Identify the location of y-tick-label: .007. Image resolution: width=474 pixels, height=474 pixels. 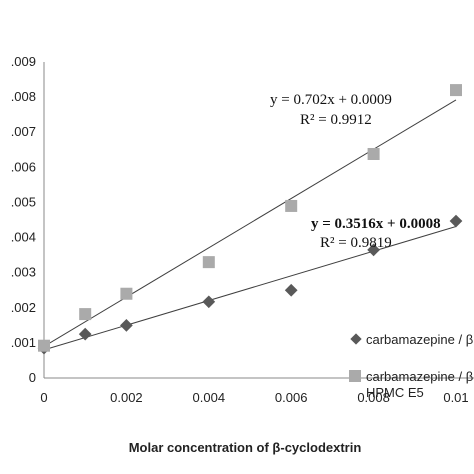
(23, 131).